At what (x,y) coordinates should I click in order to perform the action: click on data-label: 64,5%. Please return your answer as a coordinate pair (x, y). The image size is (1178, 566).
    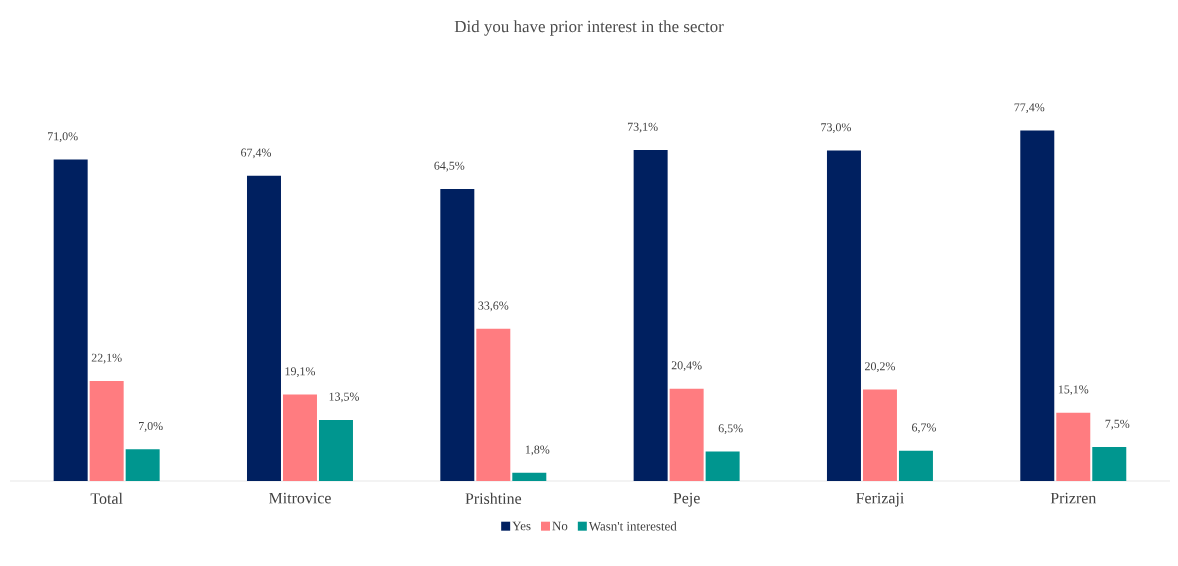
    Looking at the image, I should click on (449, 166).